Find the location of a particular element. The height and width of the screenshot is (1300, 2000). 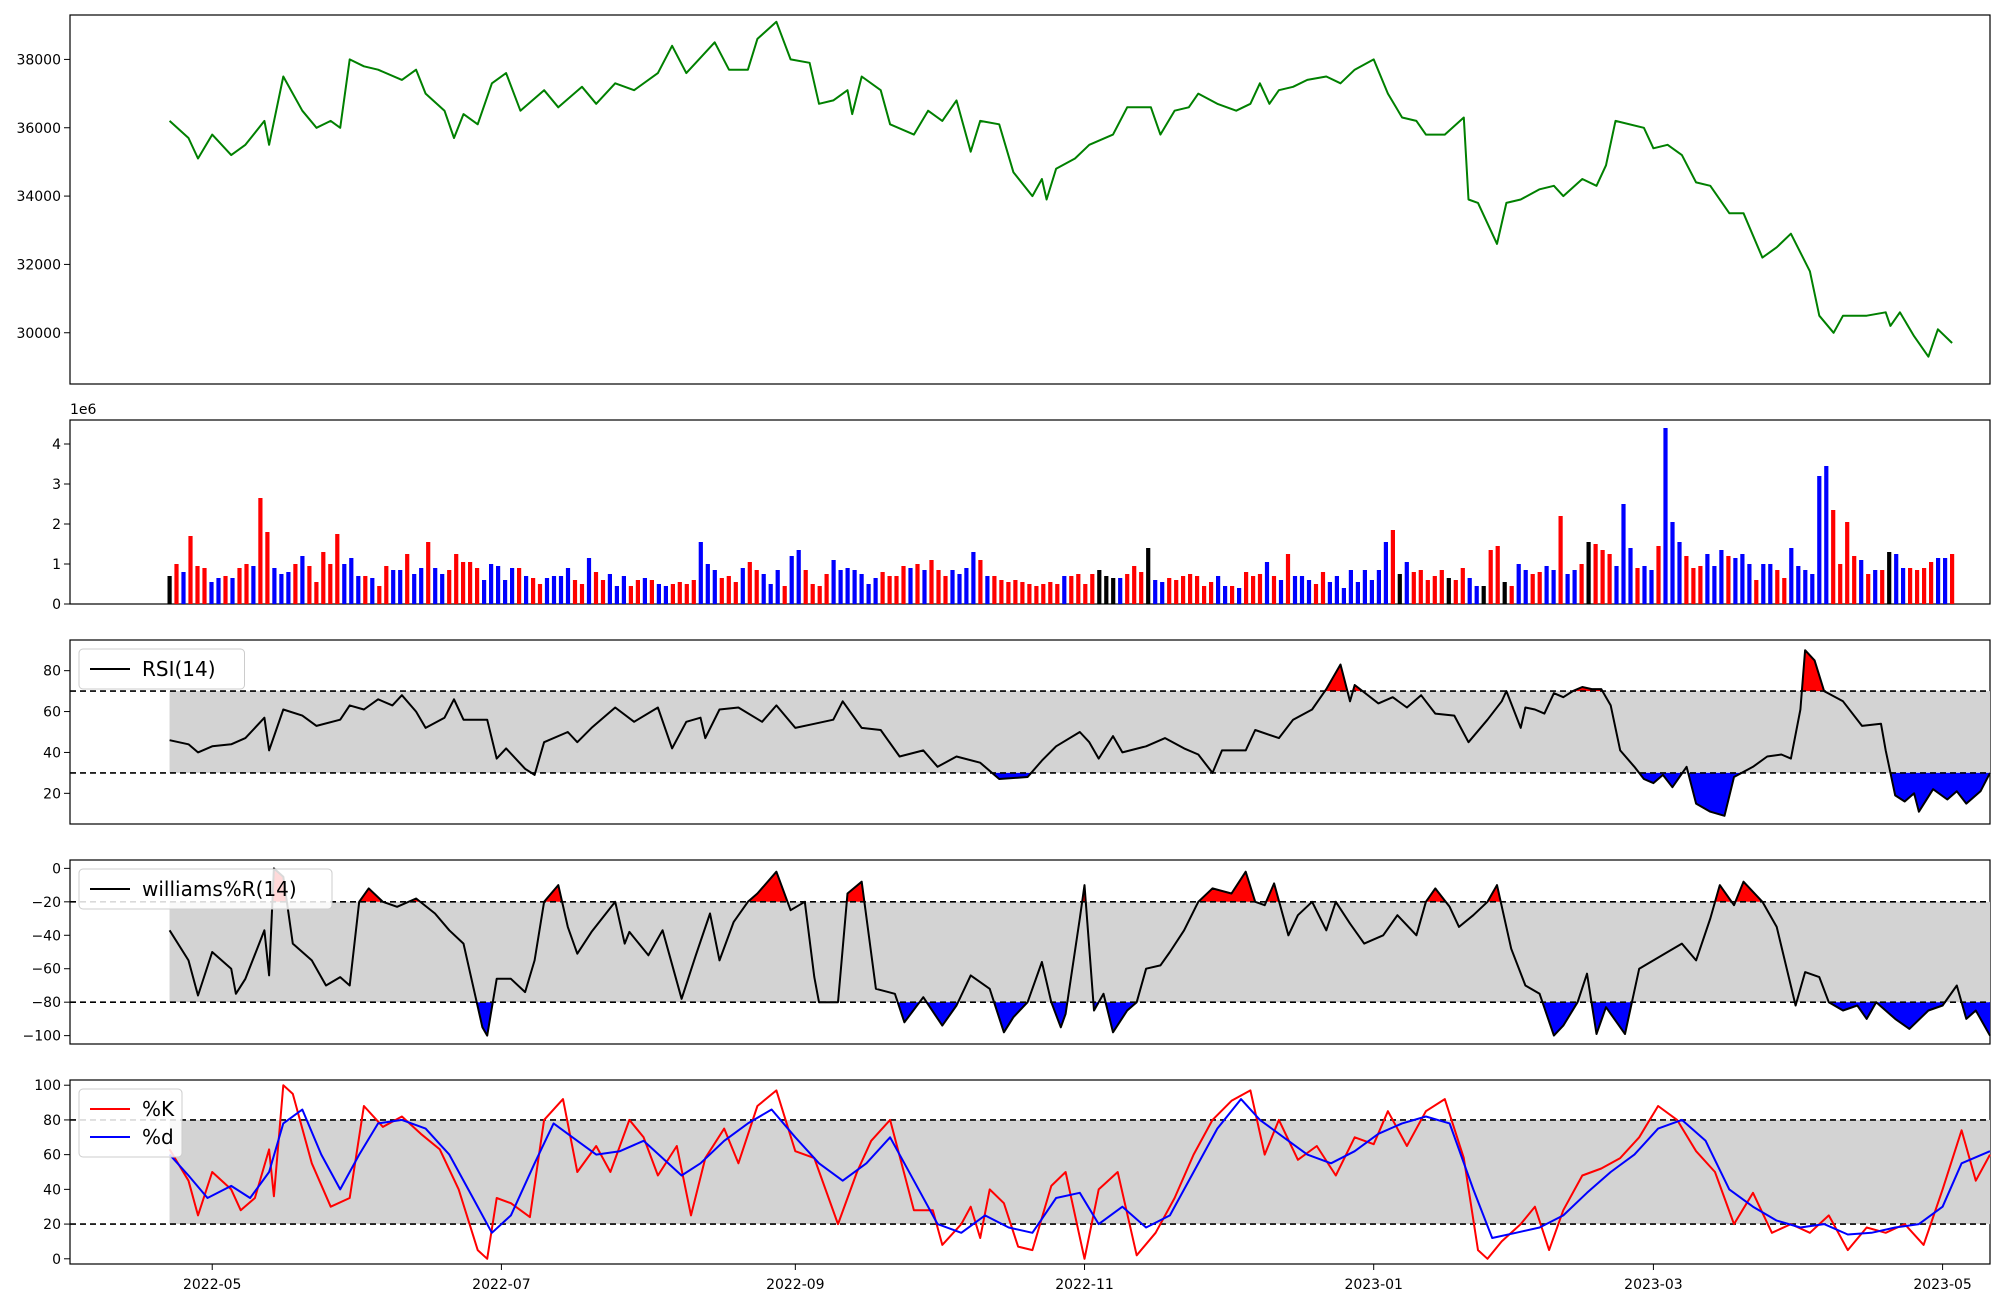

legend-label: williams%R(14) is located at coordinates (219, 889).